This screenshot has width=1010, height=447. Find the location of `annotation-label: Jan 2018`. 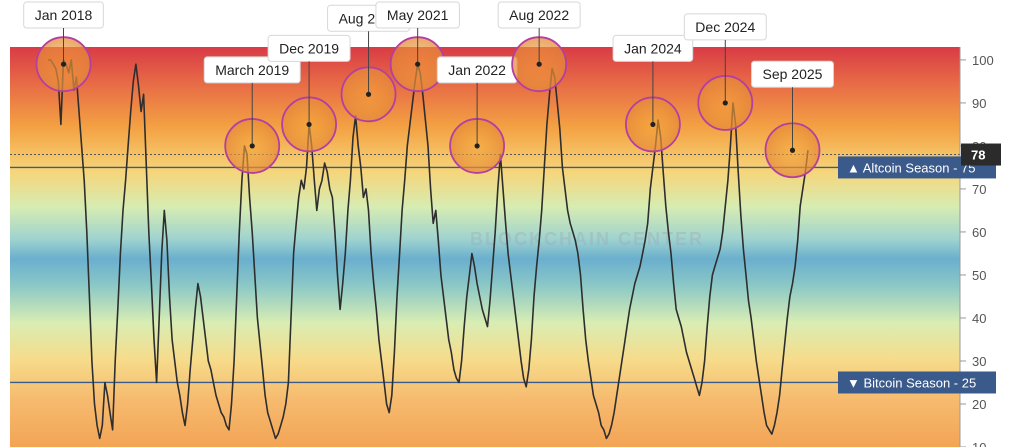

annotation-label: Jan 2018 is located at coordinates (64, 15).